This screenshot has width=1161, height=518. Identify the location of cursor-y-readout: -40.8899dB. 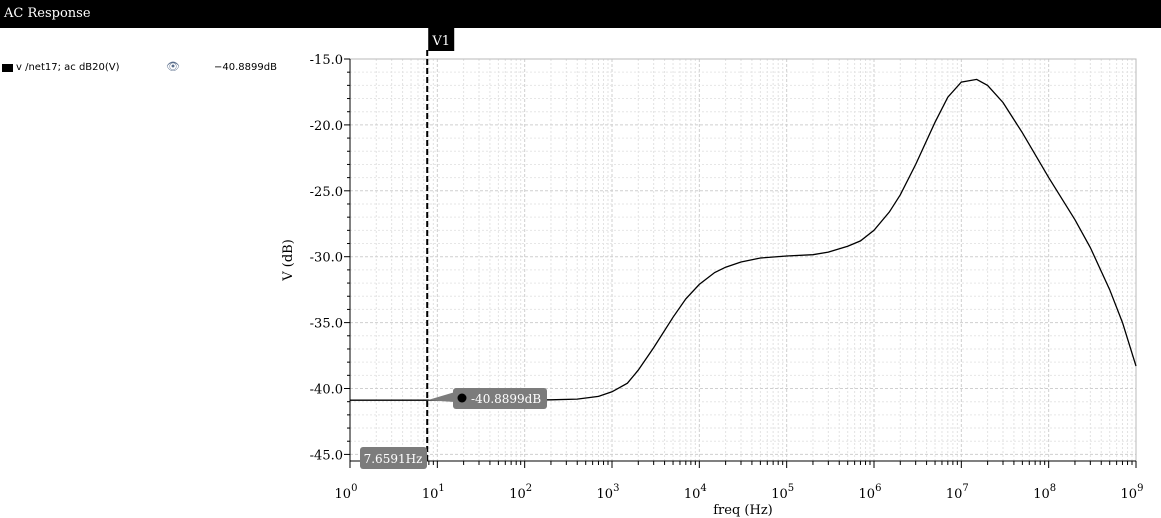
(487, 398).